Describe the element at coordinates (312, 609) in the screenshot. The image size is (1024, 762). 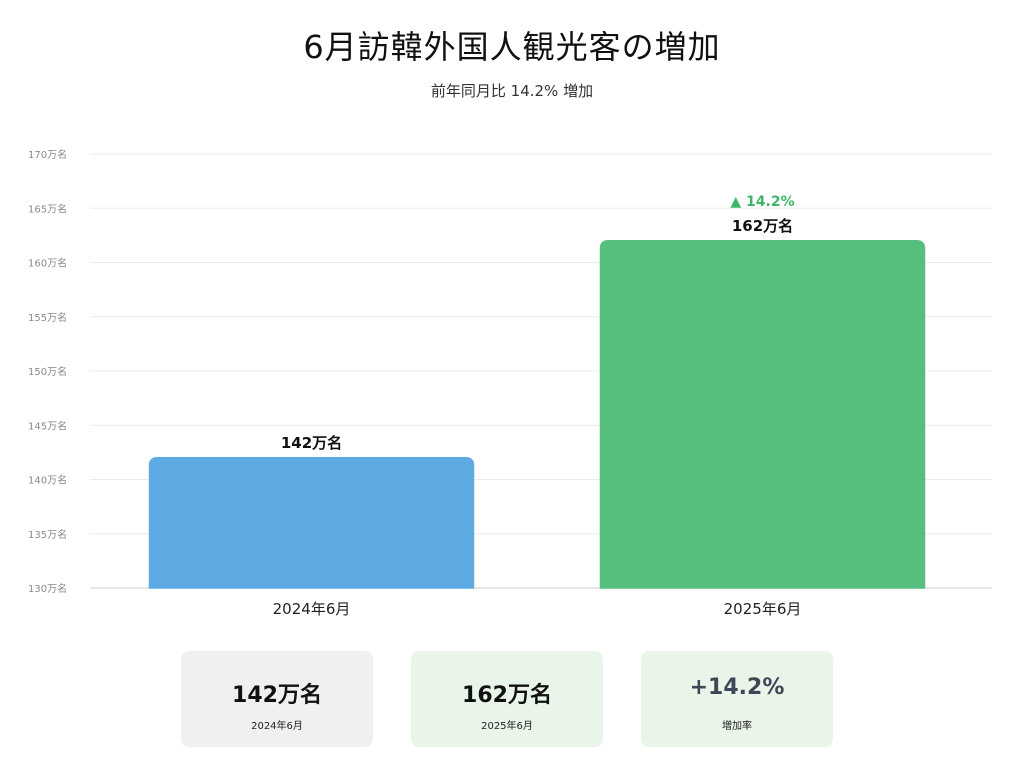
I see `x-tick-label: 2024年6月` at that location.